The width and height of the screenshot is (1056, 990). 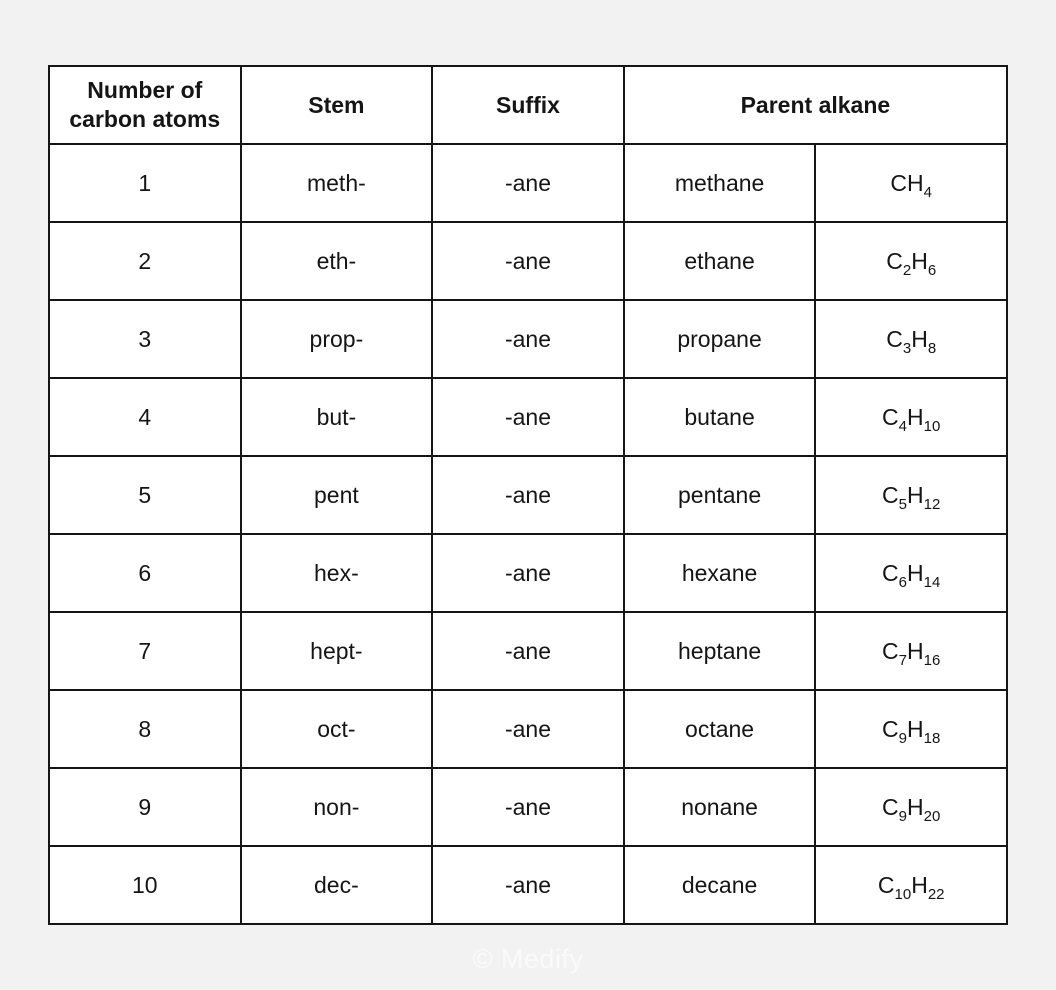 What do you see at coordinates (336, 807) in the screenshot?
I see `cell-stem: non-` at bounding box center [336, 807].